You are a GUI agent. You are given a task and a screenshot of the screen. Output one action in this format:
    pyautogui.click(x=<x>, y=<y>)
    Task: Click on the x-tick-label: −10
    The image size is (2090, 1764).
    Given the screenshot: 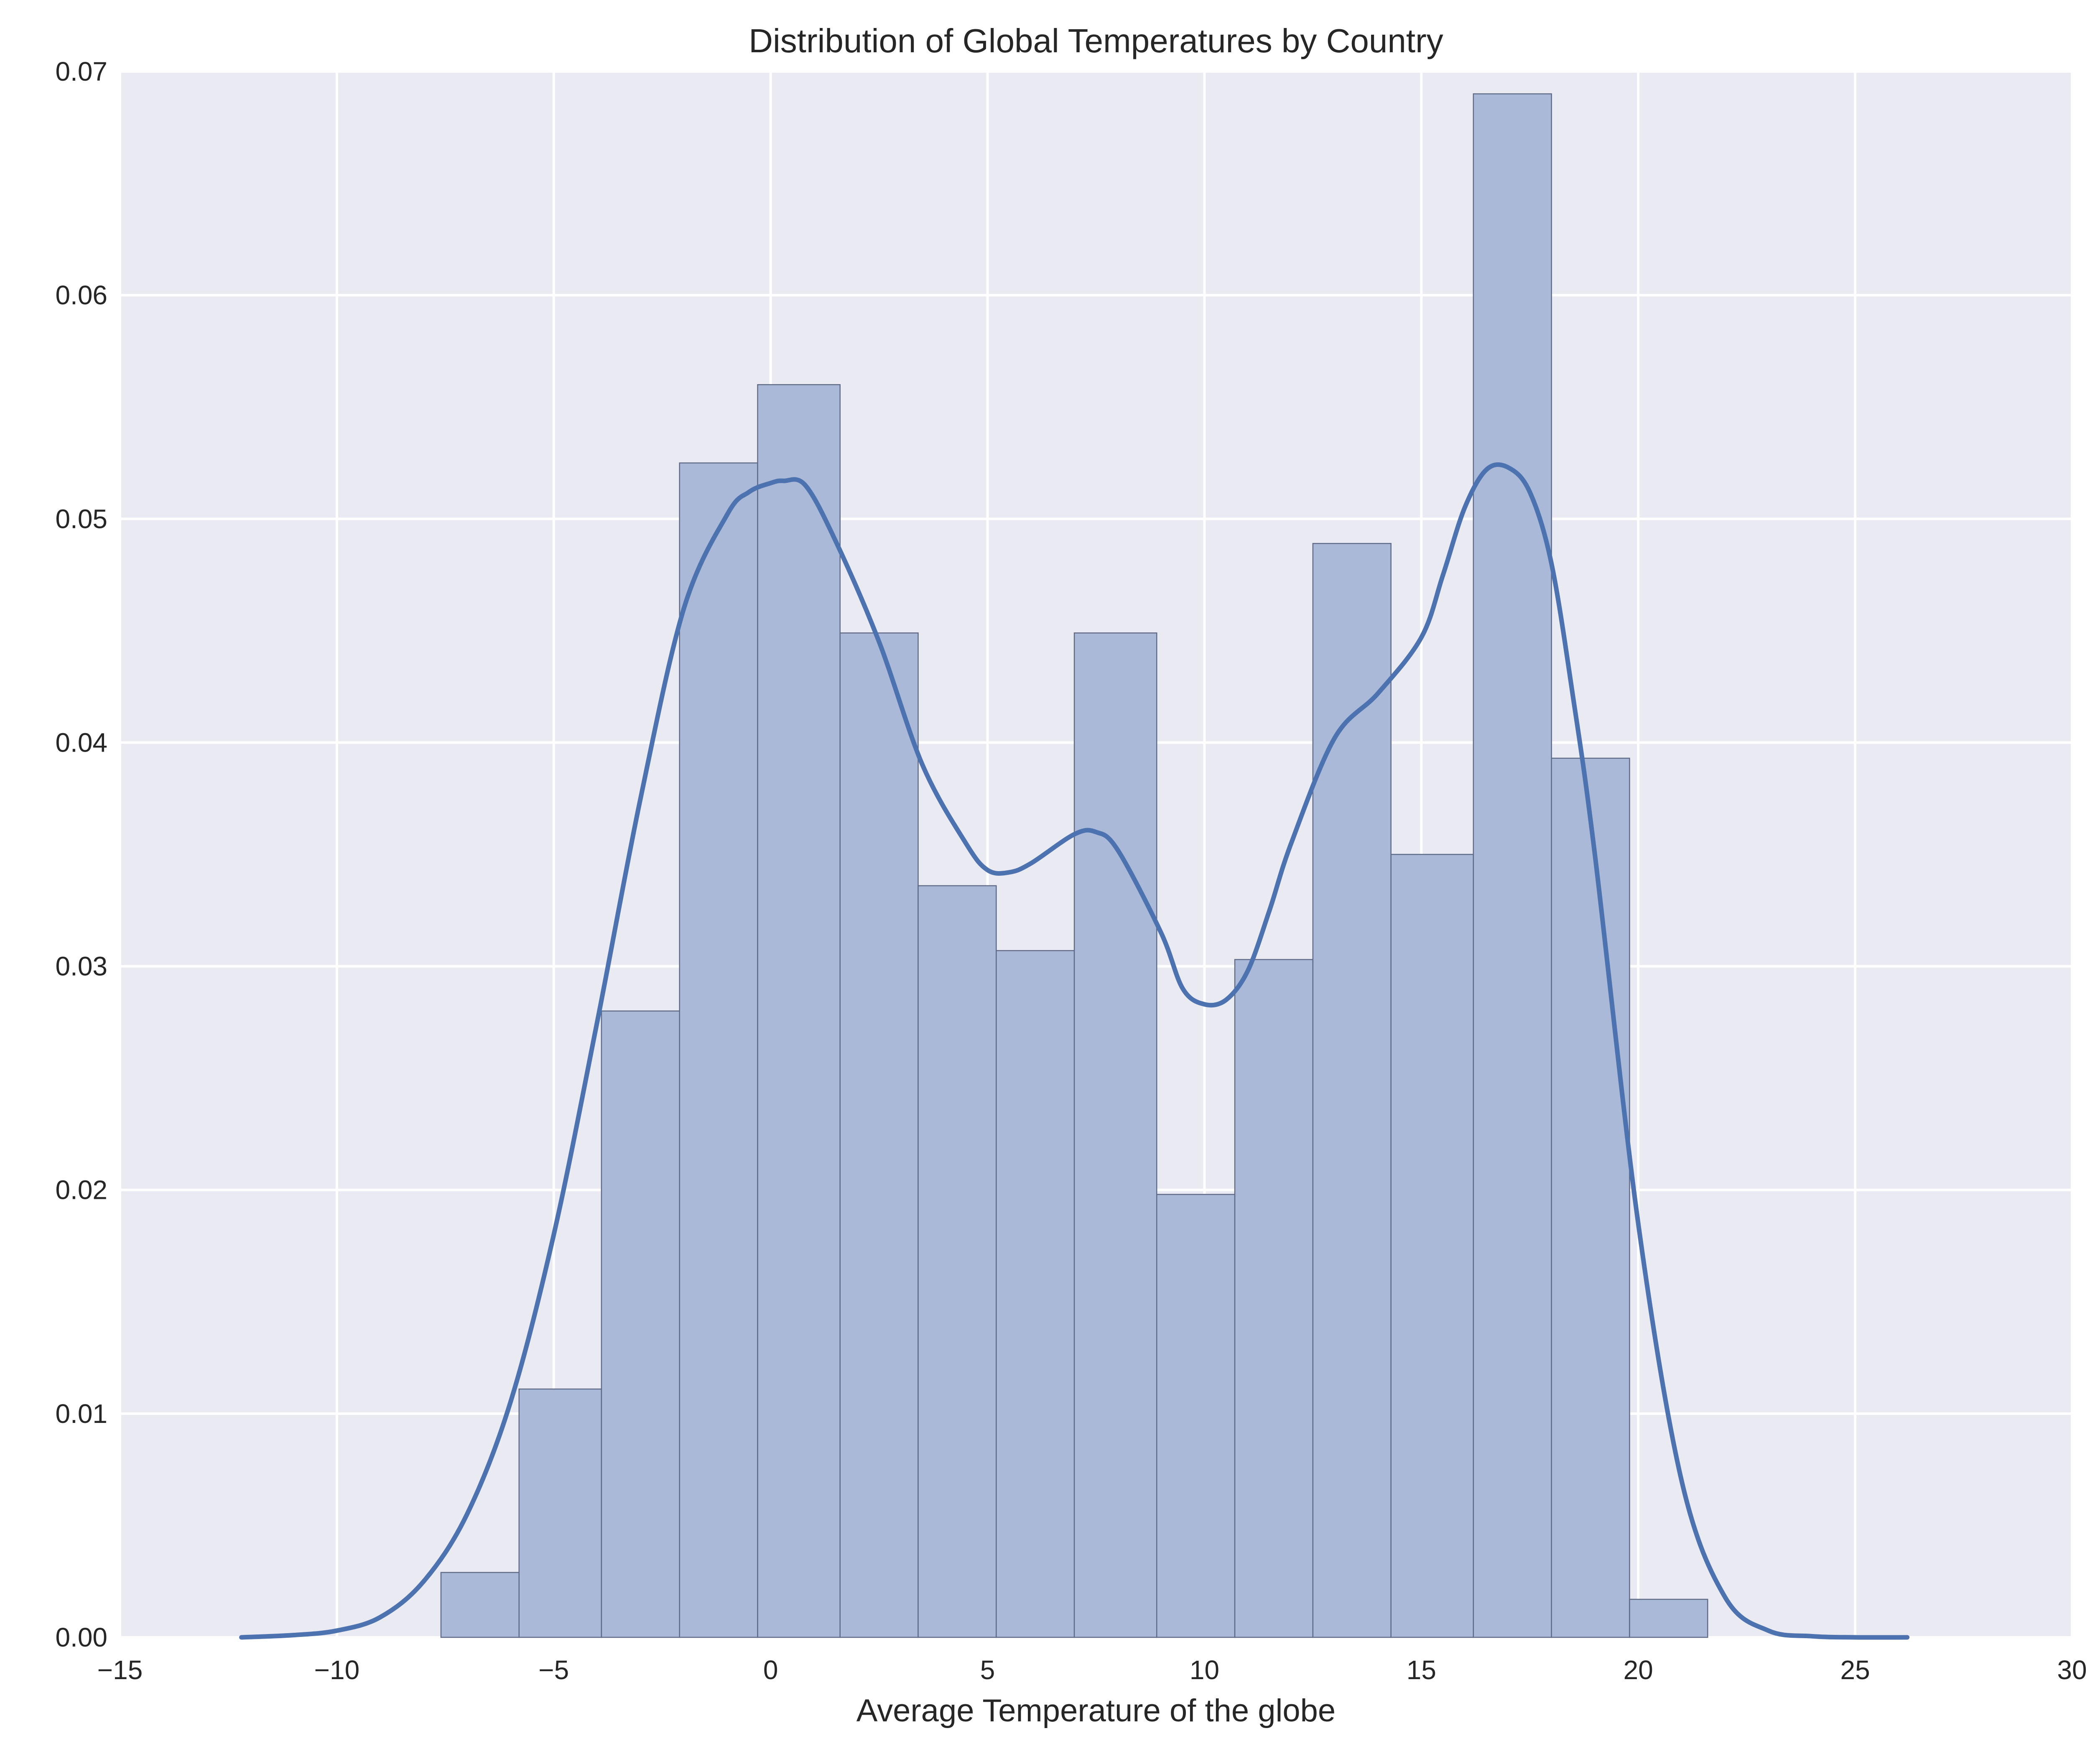 What is the action you would take?
    pyautogui.click(x=337, y=1670)
    